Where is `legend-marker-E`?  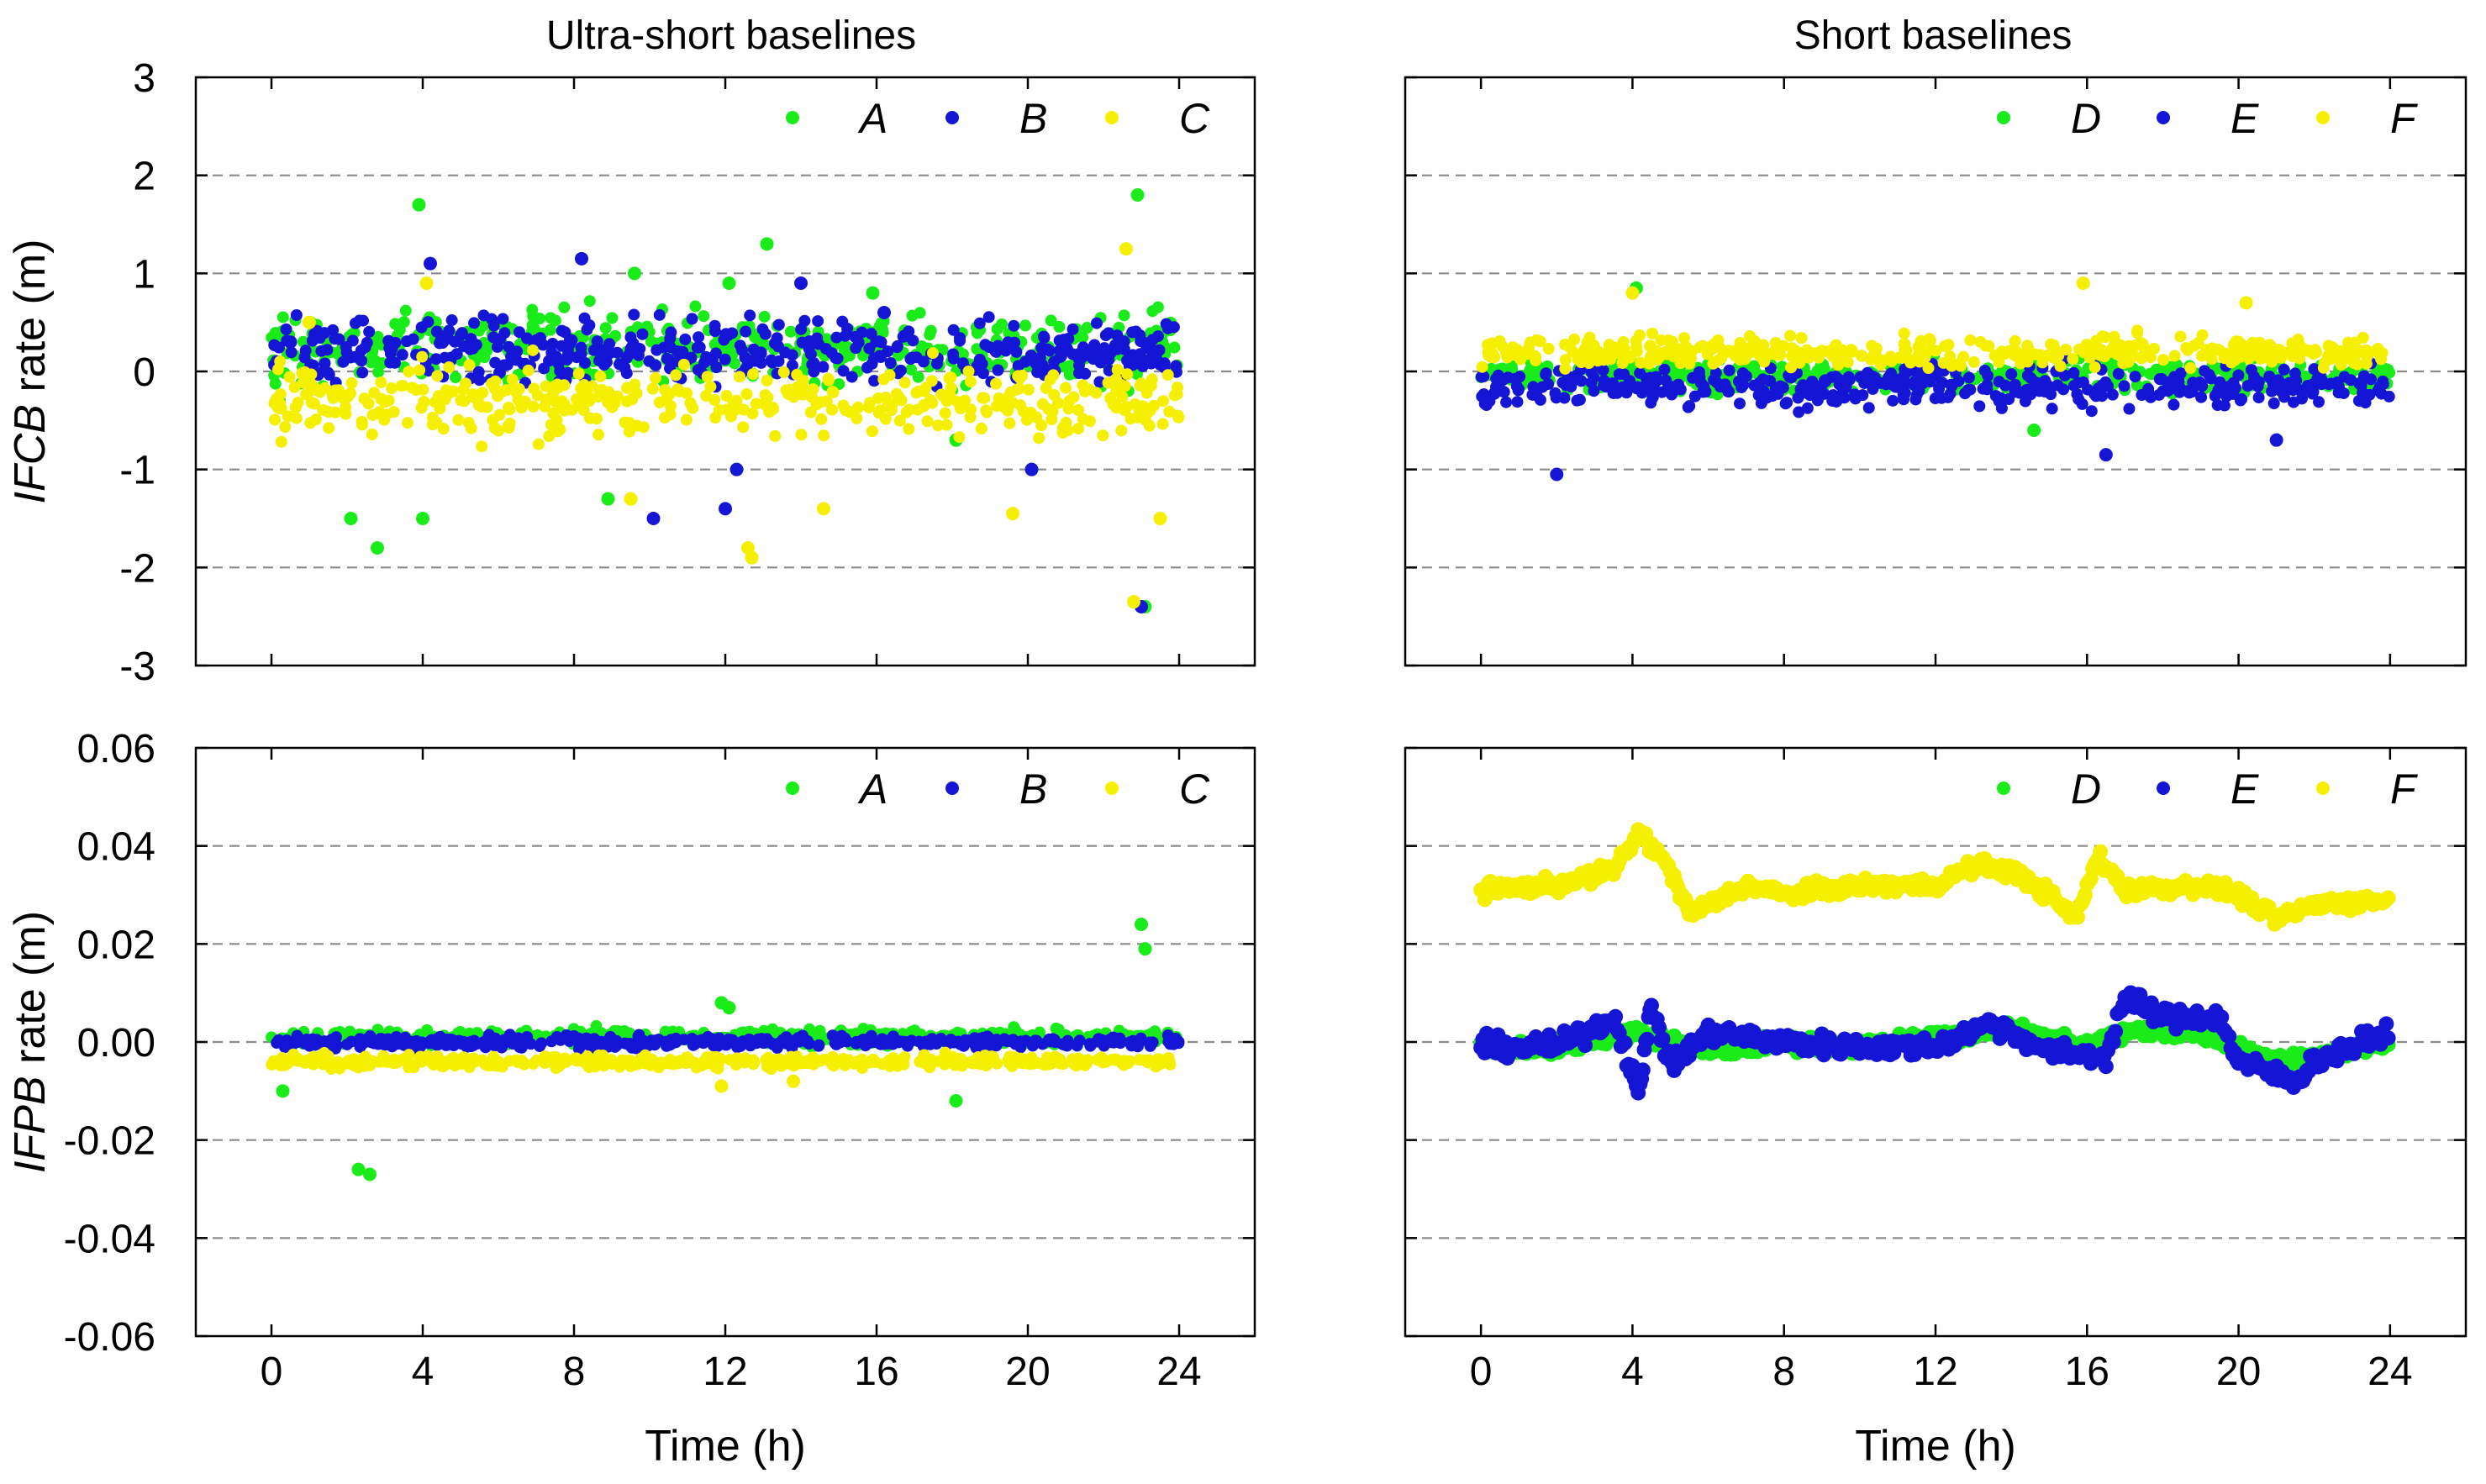
legend-marker-E is located at coordinates (2163, 118).